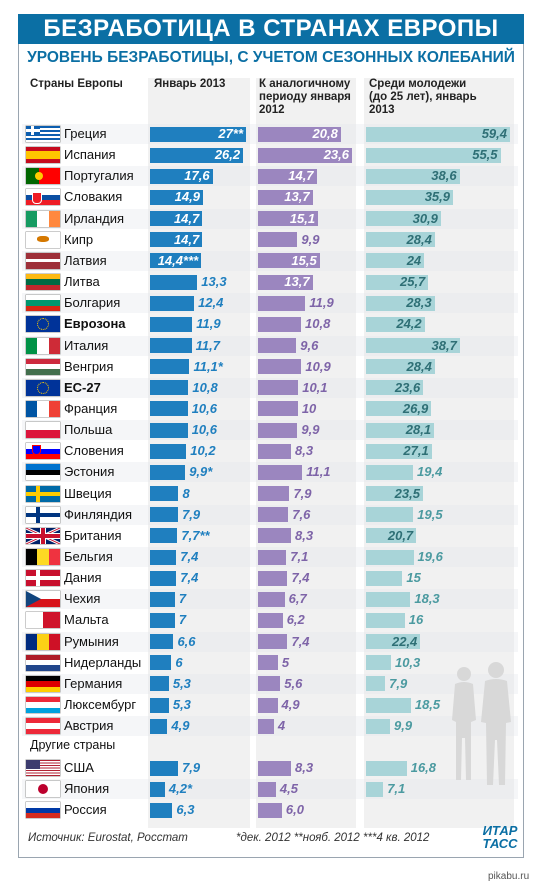  What do you see at coordinates (180, 726) in the screenshot?
I see `value-label-jan: 4,9` at bounding box center [180, 726].